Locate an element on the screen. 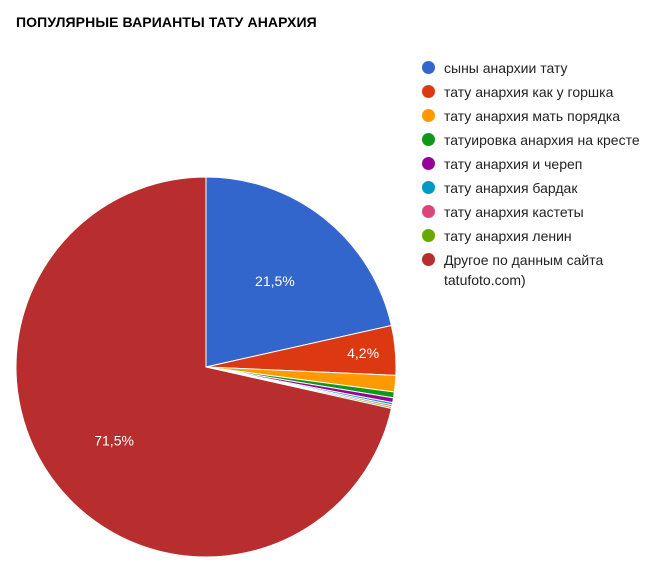  slice-value-label: 21,5% is located at coordinates (275, 281).